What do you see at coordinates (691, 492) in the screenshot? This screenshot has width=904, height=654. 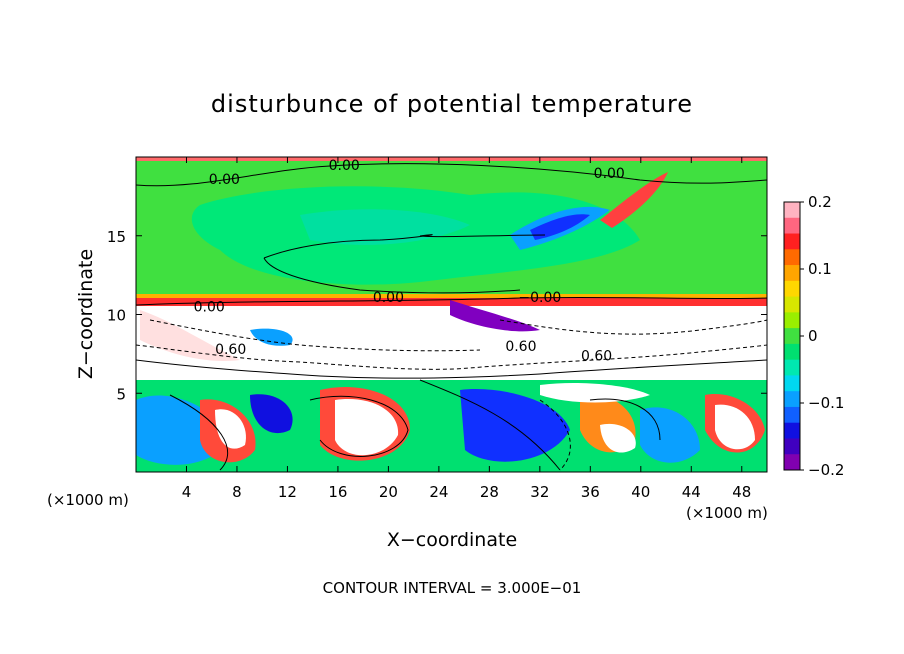 I see `x-tick-label: 44` at bounding box center [691, 492].